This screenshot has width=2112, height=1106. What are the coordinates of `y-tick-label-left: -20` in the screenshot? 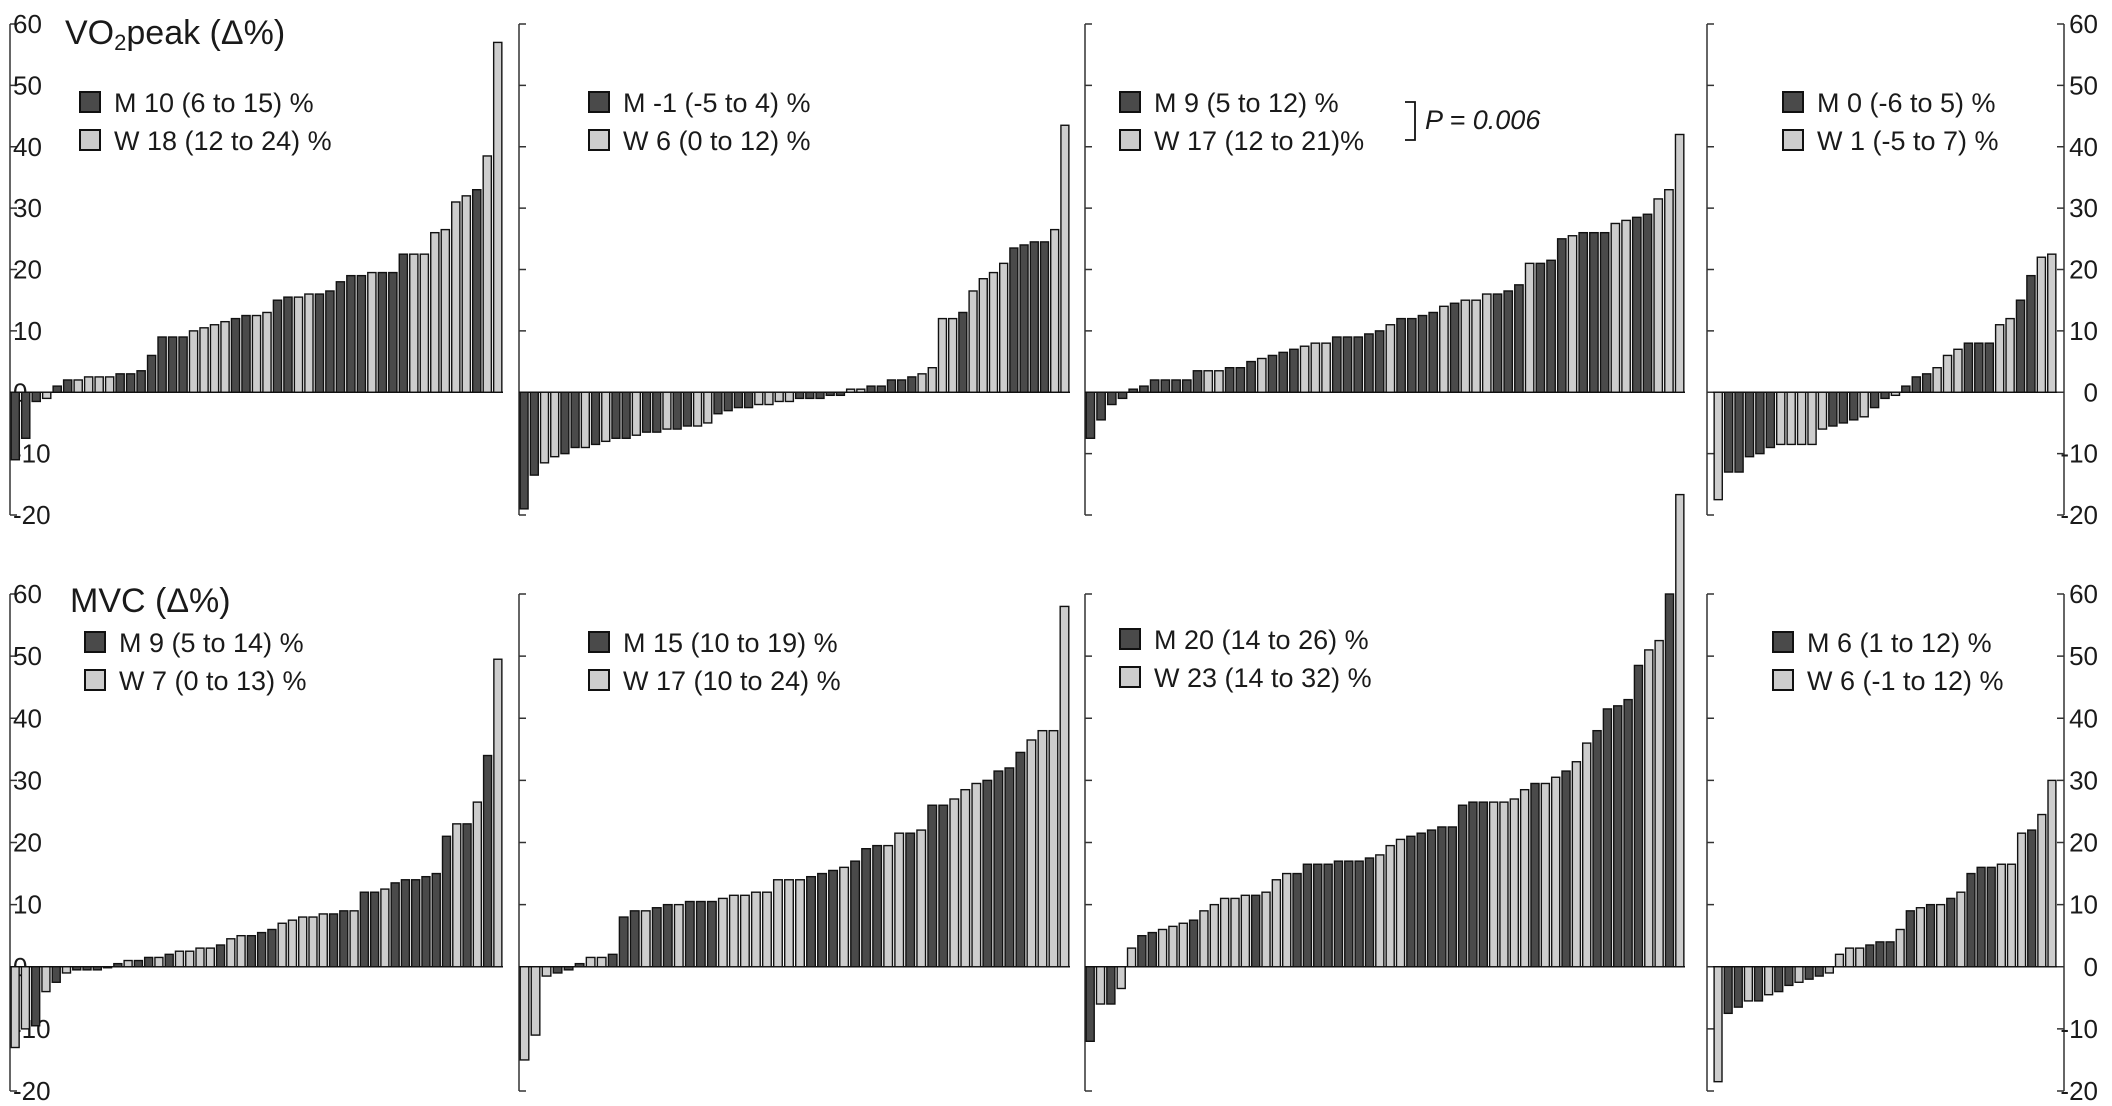 It's located at (32, 515).